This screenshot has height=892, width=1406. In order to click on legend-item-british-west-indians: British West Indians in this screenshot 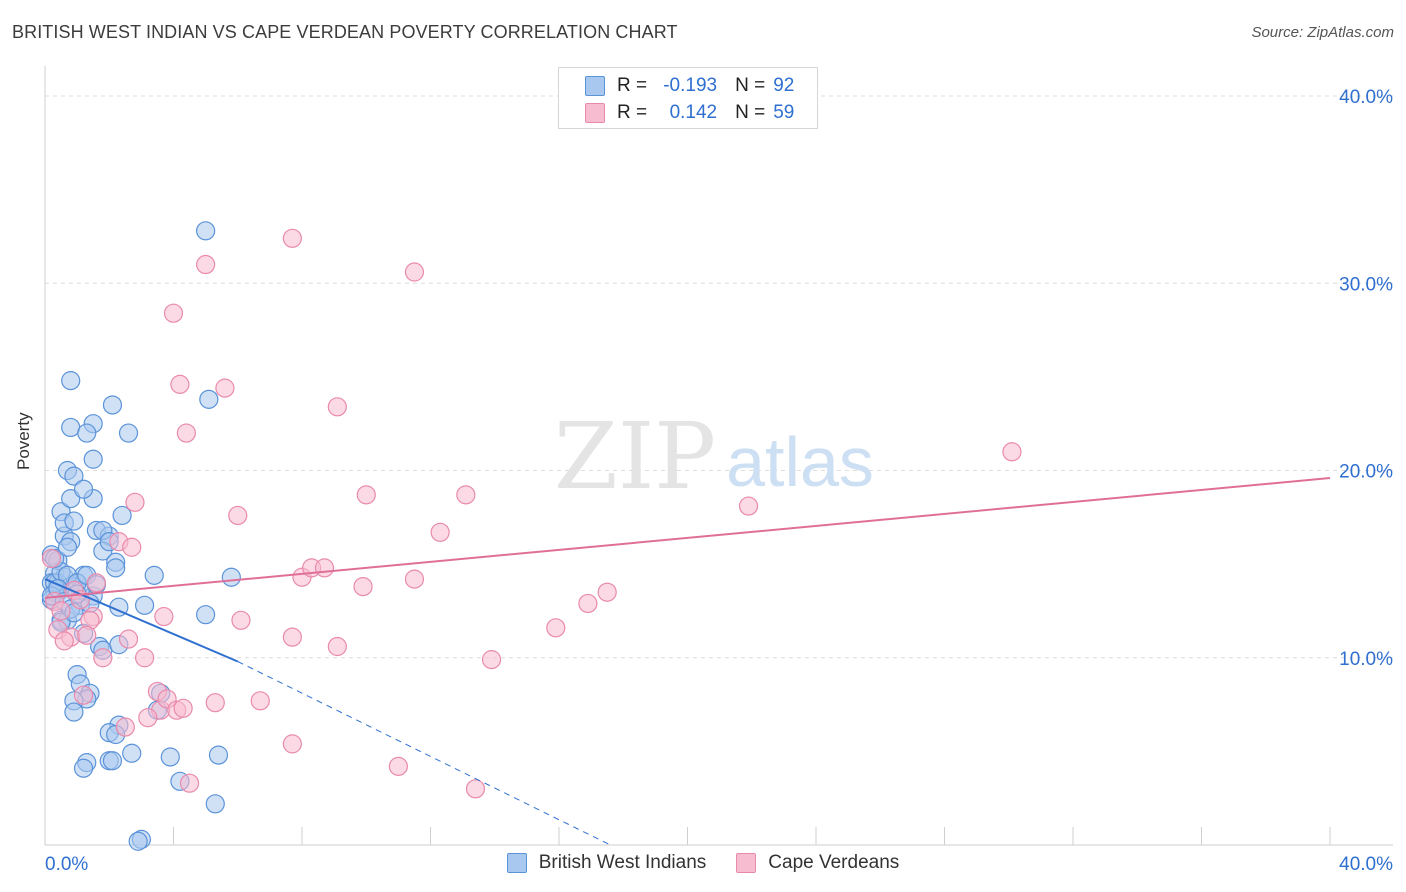, I will do `click(606, 863)`.